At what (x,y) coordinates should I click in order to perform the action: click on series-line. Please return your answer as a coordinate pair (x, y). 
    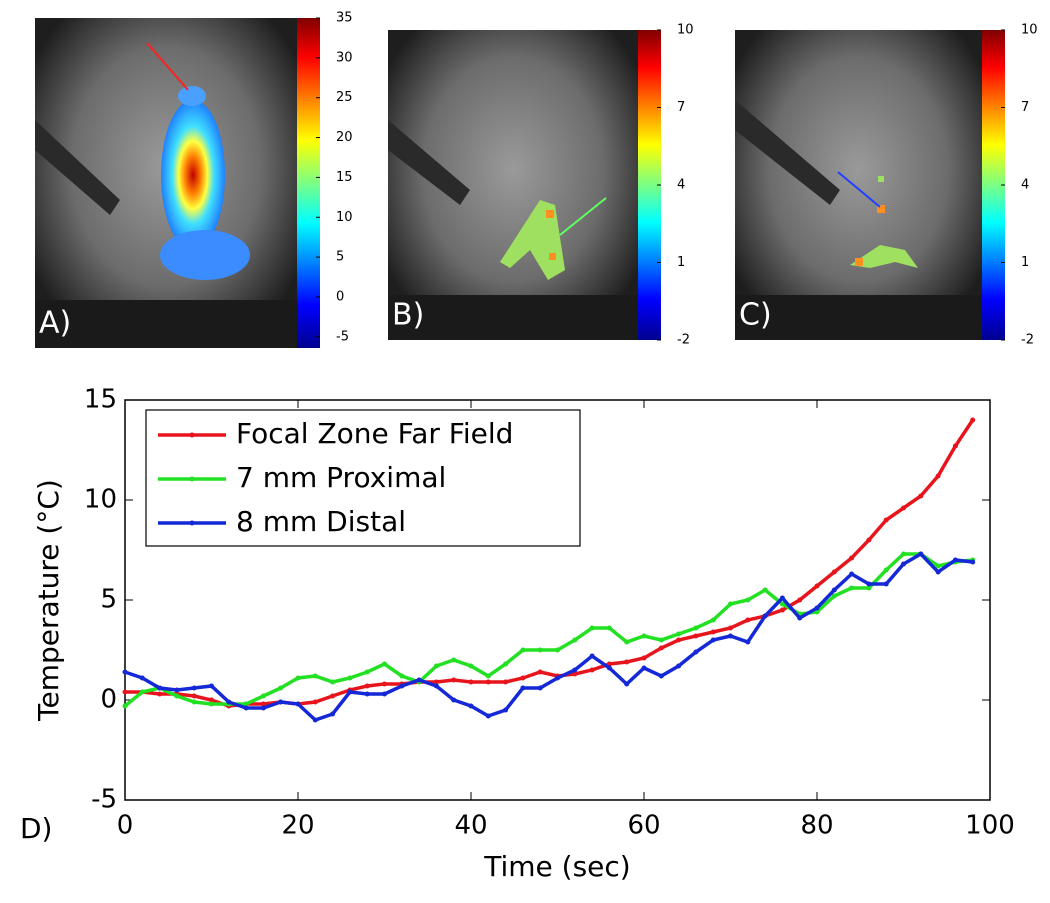
    Looking at the image, I should click on (548, 630).